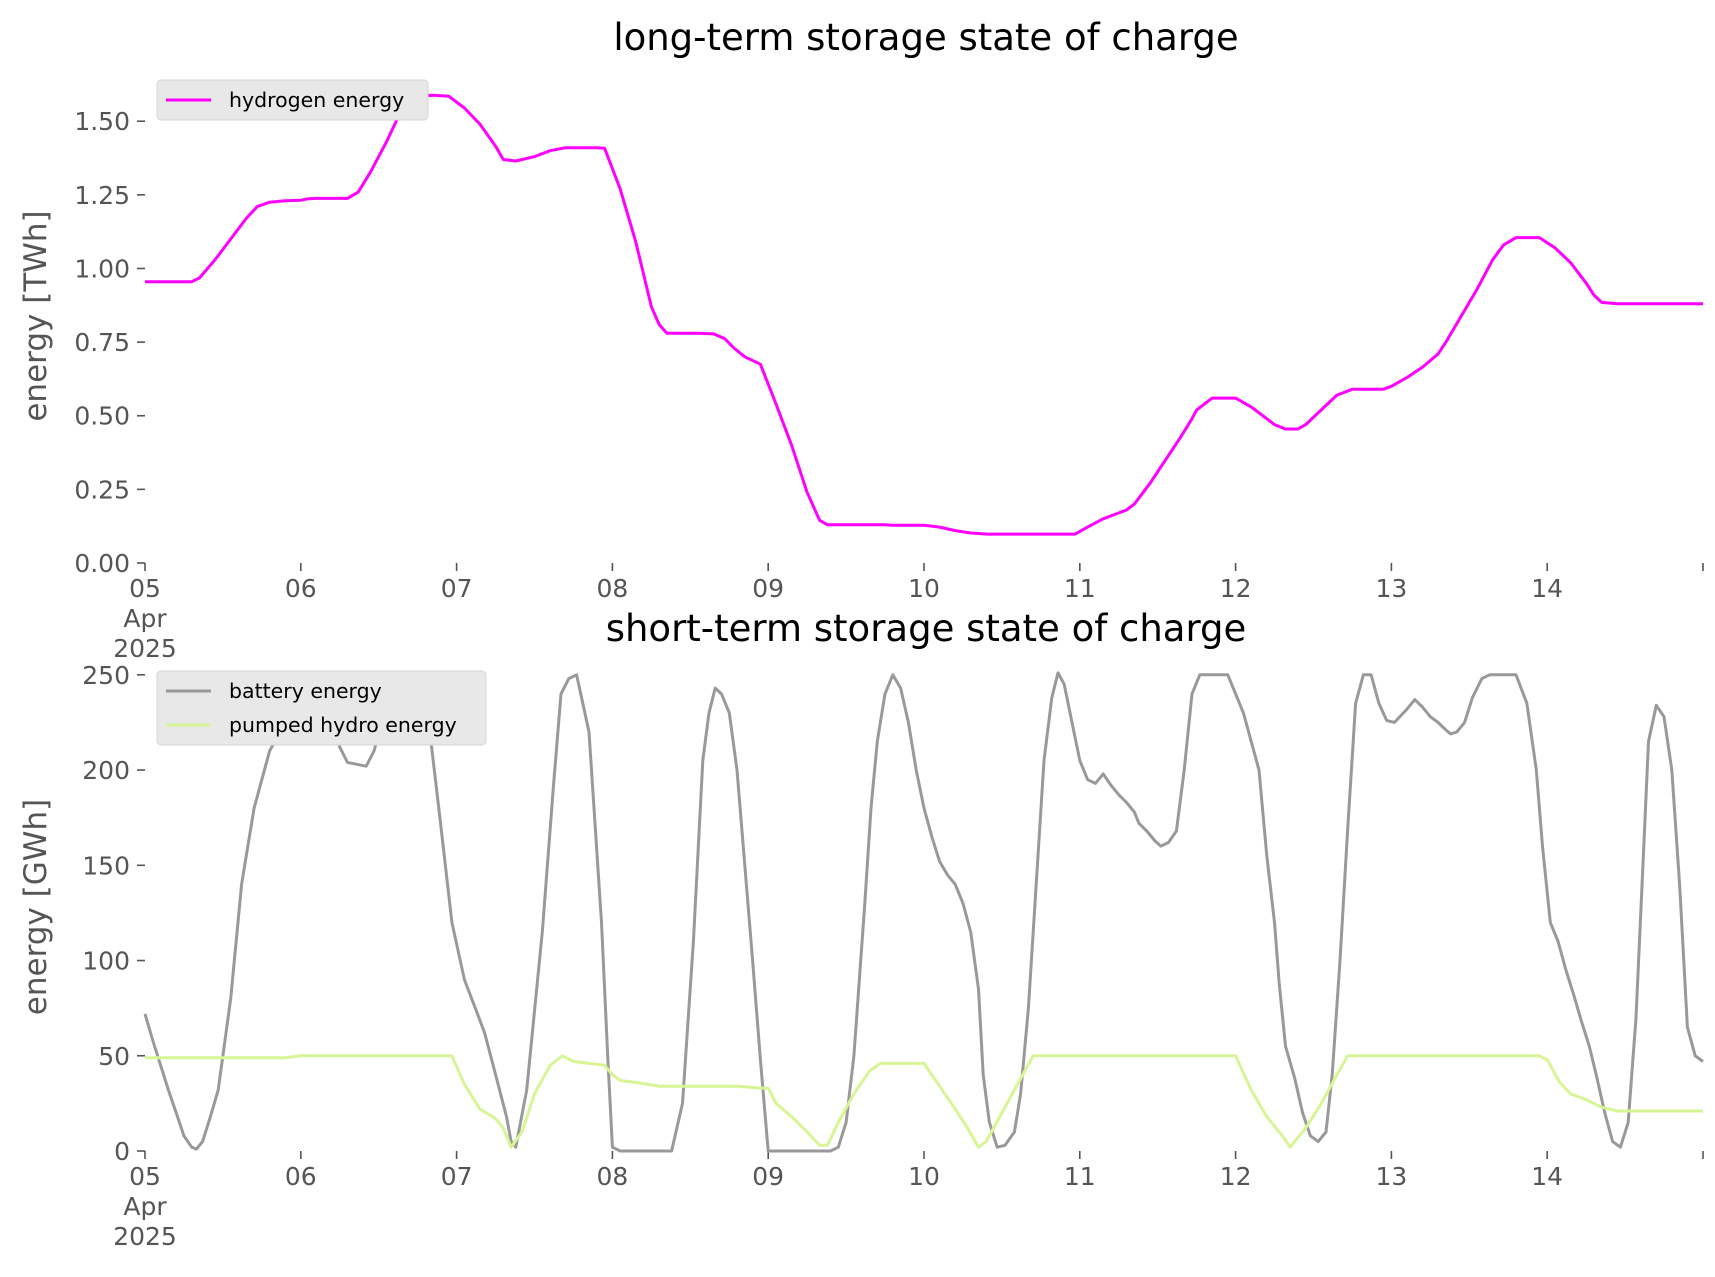  I want to click on legend-long-term: hydrogen energy, so click(292, 100).